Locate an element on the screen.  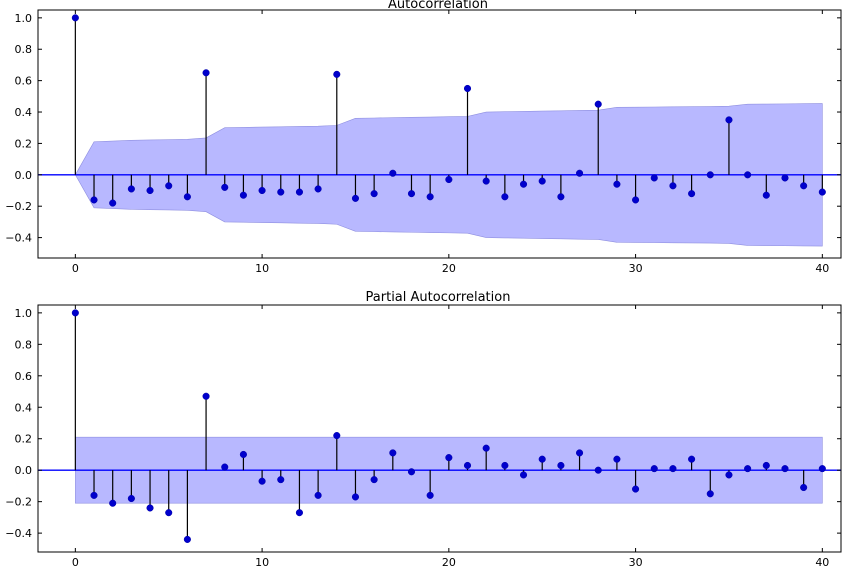
acf-xtick-label: 40 is located at coordinates (822, 268).